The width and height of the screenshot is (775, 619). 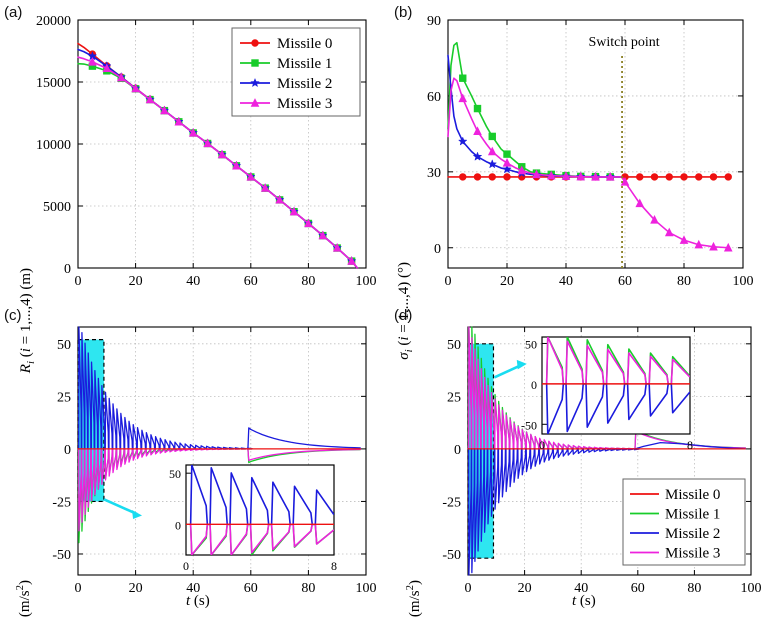 I want to click on svg-text: Switch point, so click(x=623, y=42).